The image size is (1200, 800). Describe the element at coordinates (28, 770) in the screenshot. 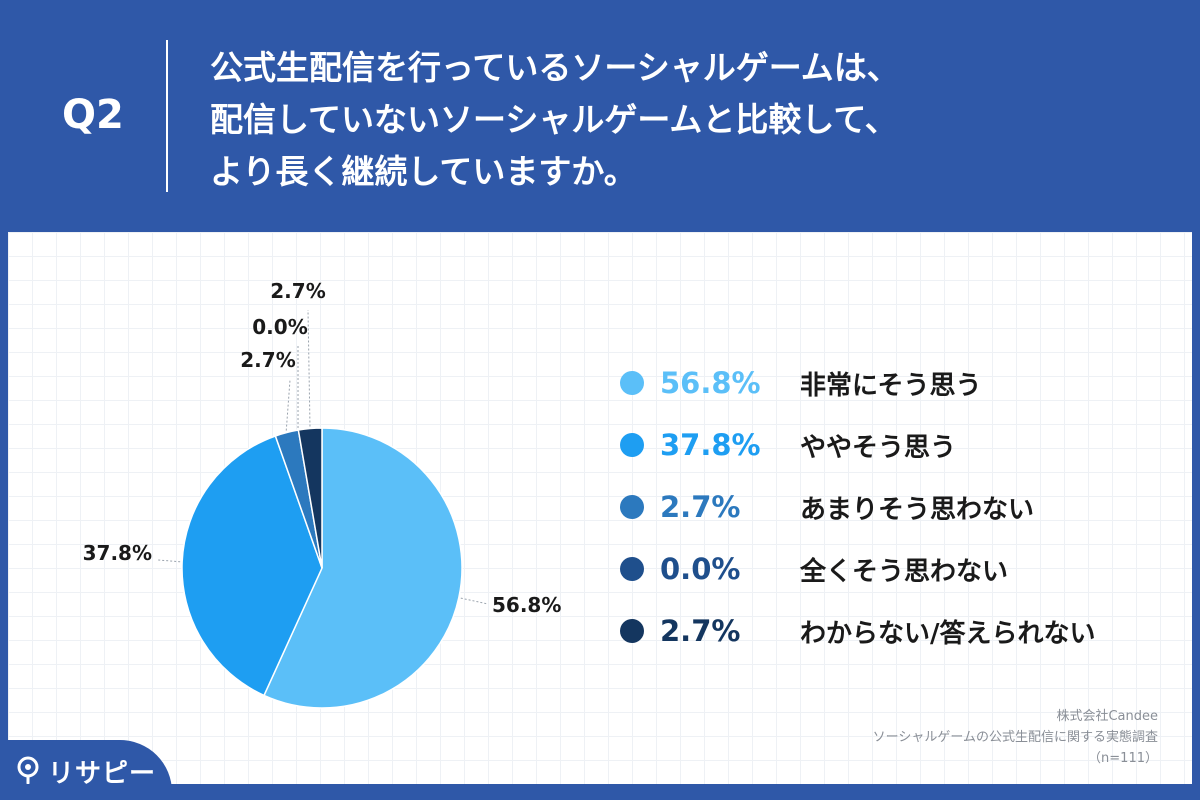

I see `pin-icon` at that location.